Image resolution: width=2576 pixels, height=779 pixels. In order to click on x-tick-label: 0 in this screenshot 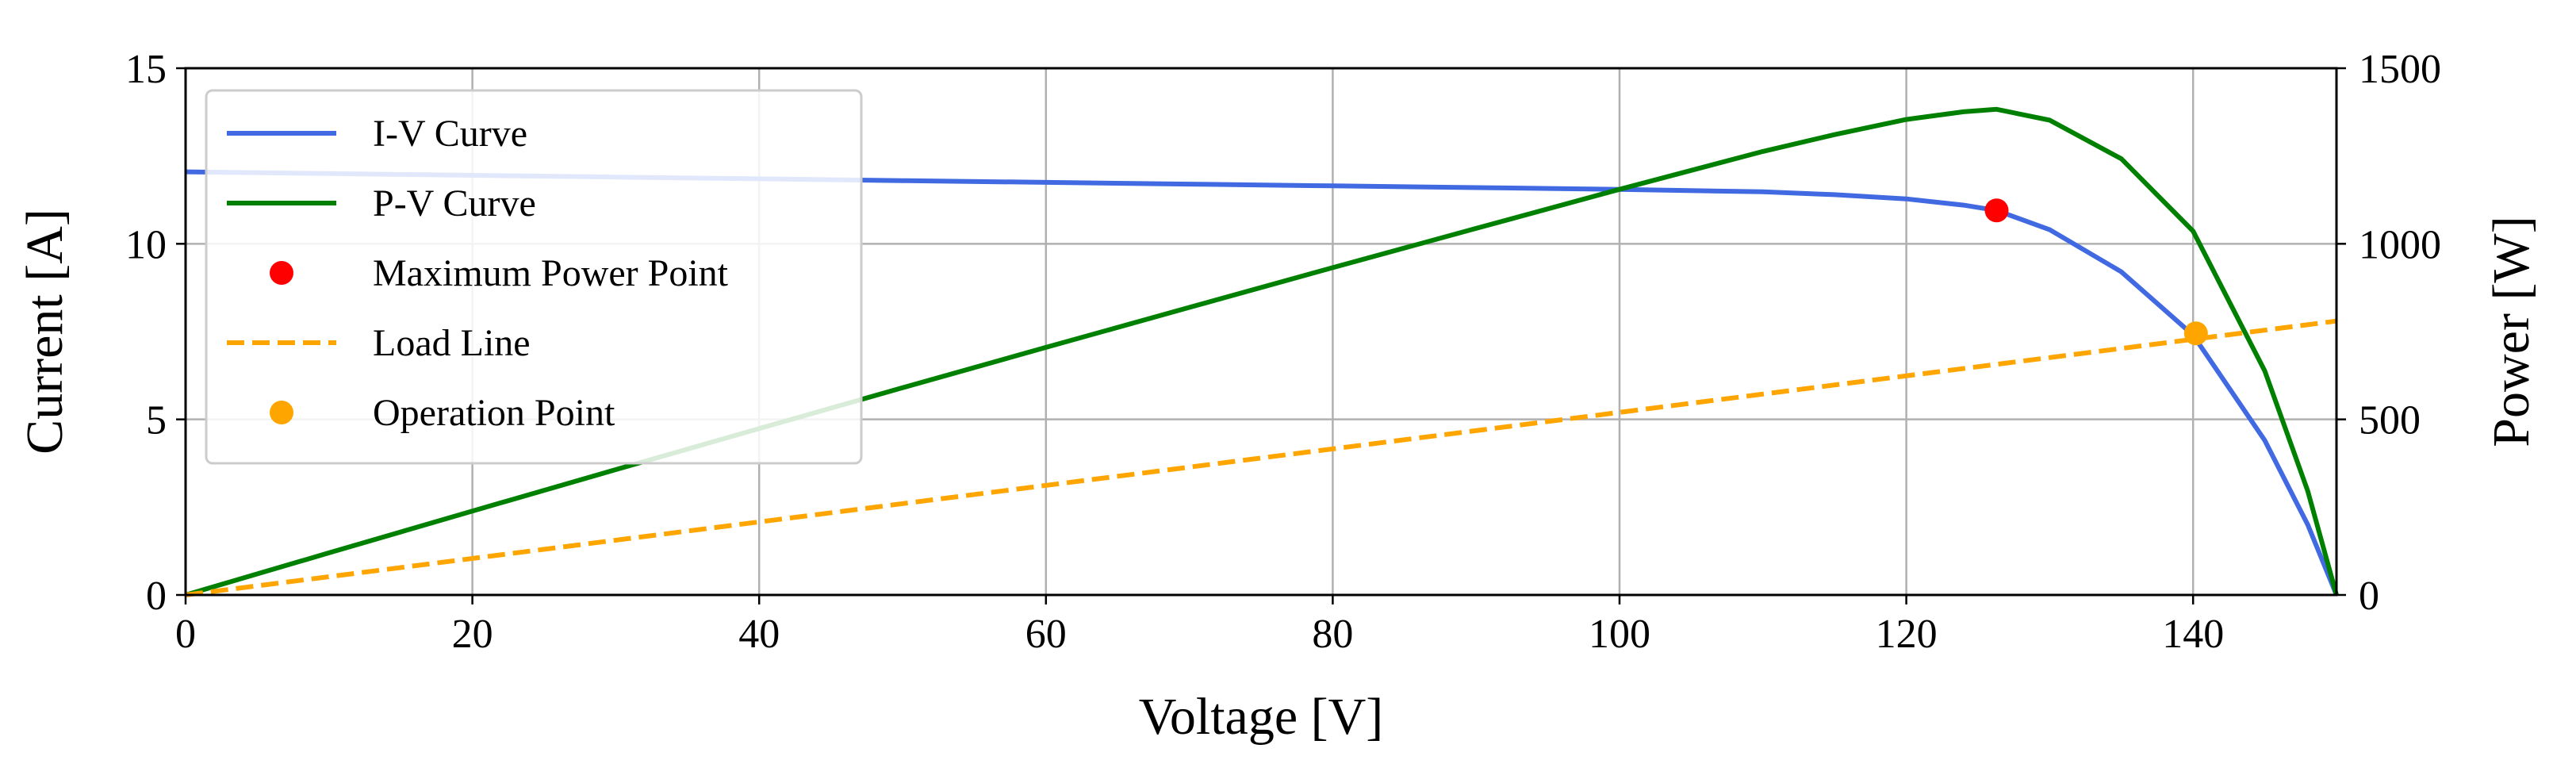, I will do `click(185, 634)`.